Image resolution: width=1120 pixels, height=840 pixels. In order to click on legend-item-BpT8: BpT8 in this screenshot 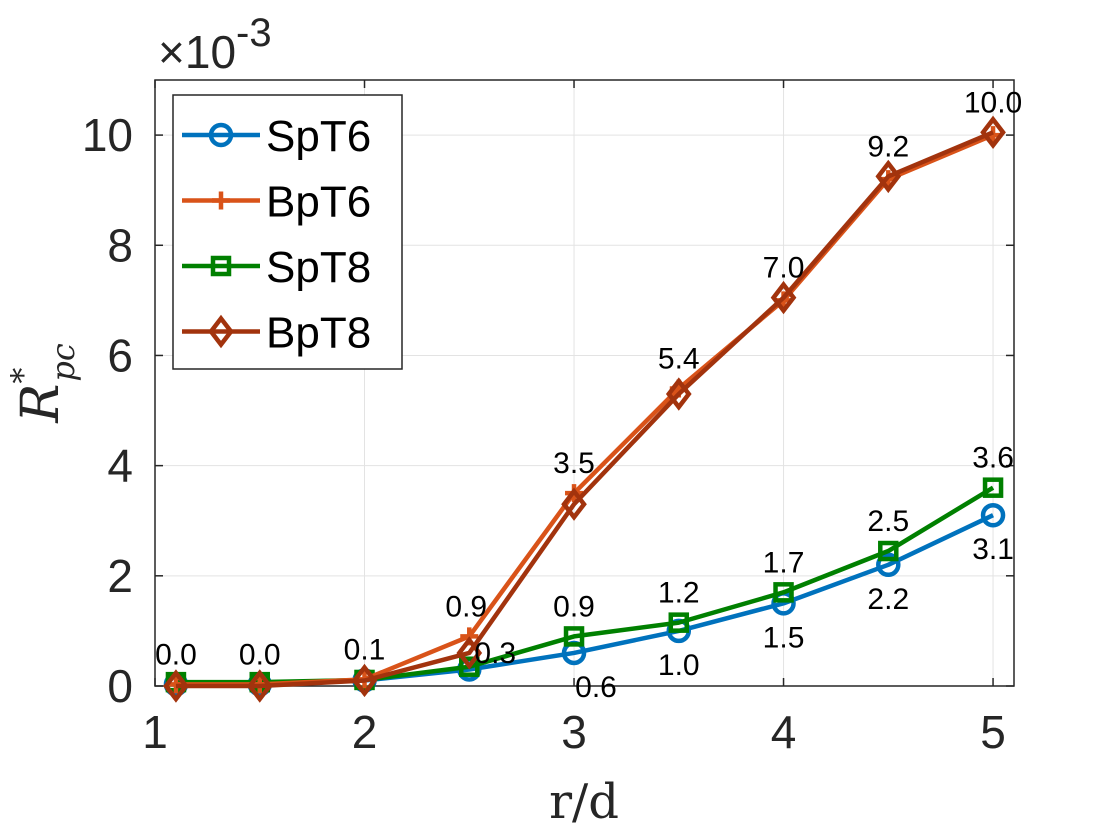, I will do `click(276, 333)`.